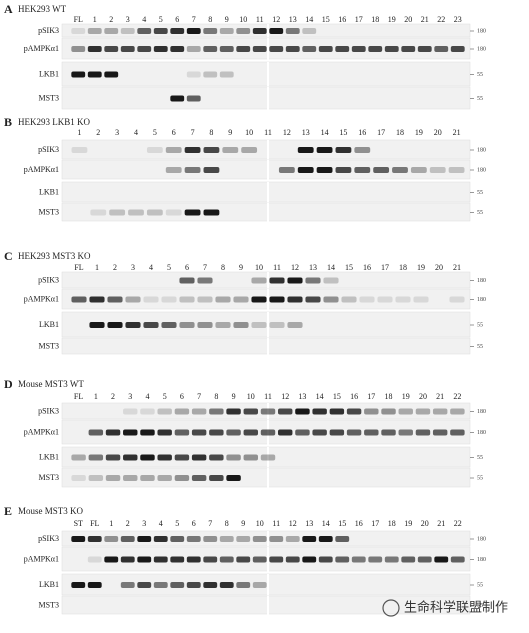 The height and width of the screenshot is (633, 529). Describe the element at coordinates (111, 19) in the screenshot. I see `lane-label: 2` at that location.